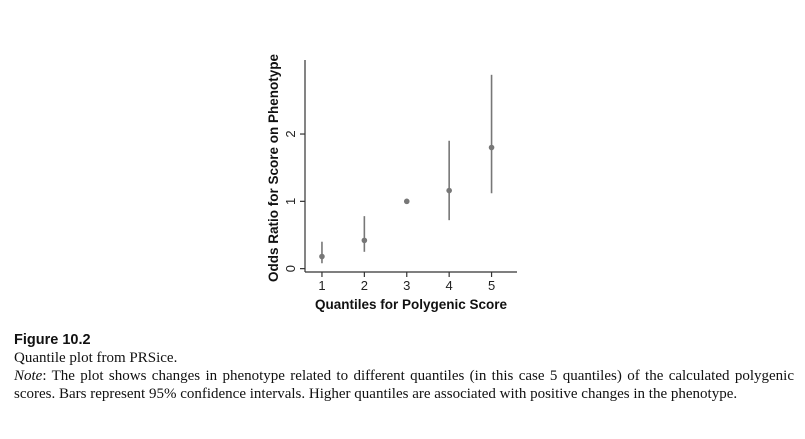  I want to click on x-tick-label: 5, so click(491, 285).